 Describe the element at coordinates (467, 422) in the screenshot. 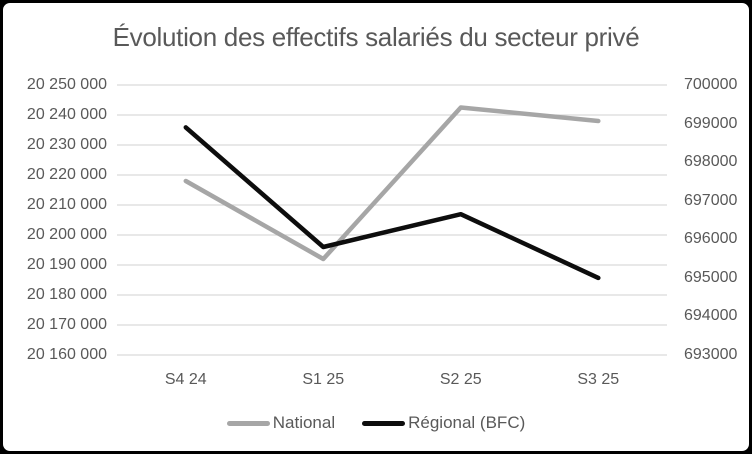

I see `legend-series-label: Régional (BFC)` at that location.